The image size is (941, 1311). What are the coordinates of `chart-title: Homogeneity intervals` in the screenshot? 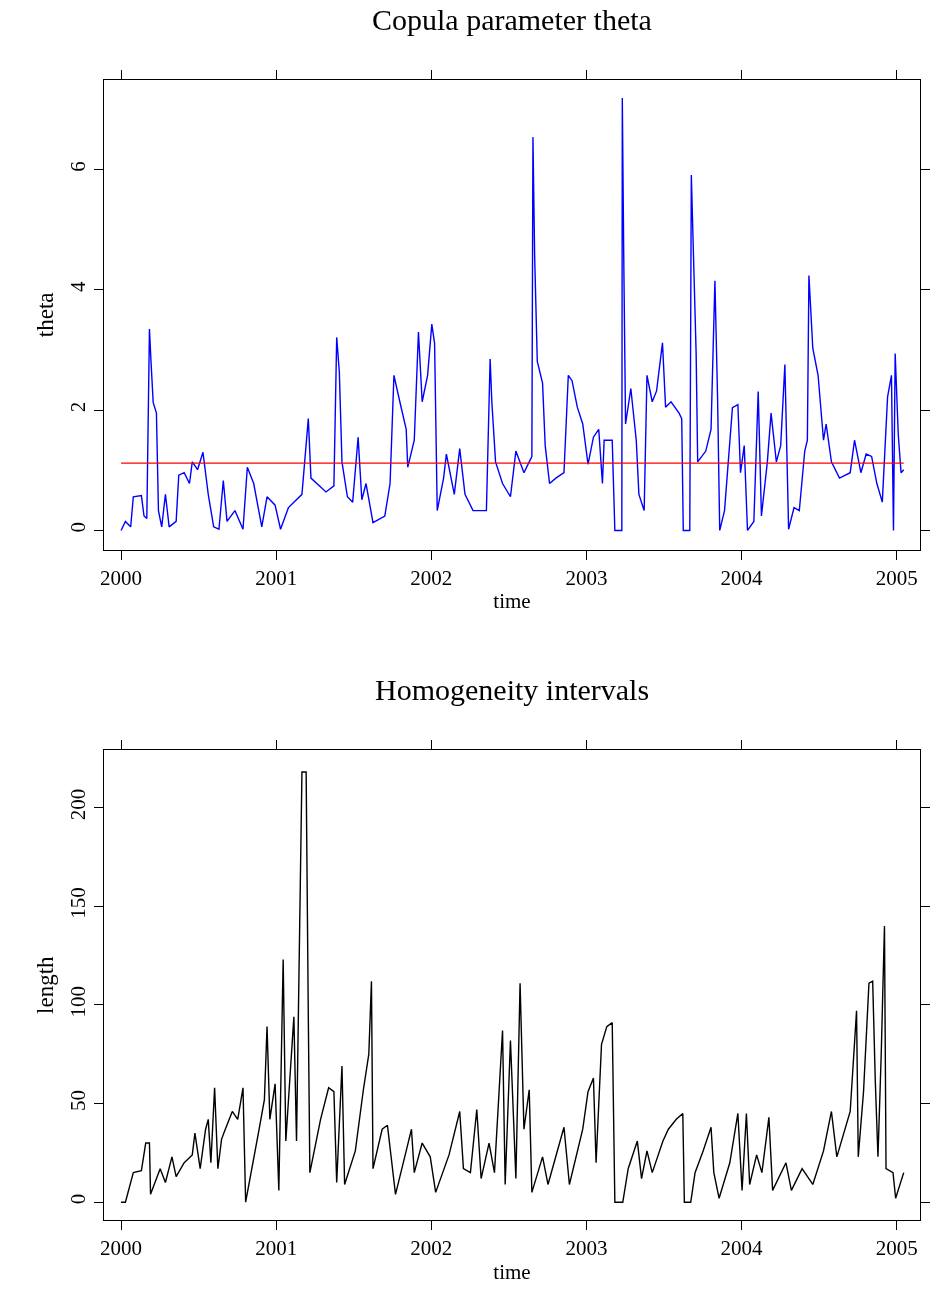 It's located at (512, 689).